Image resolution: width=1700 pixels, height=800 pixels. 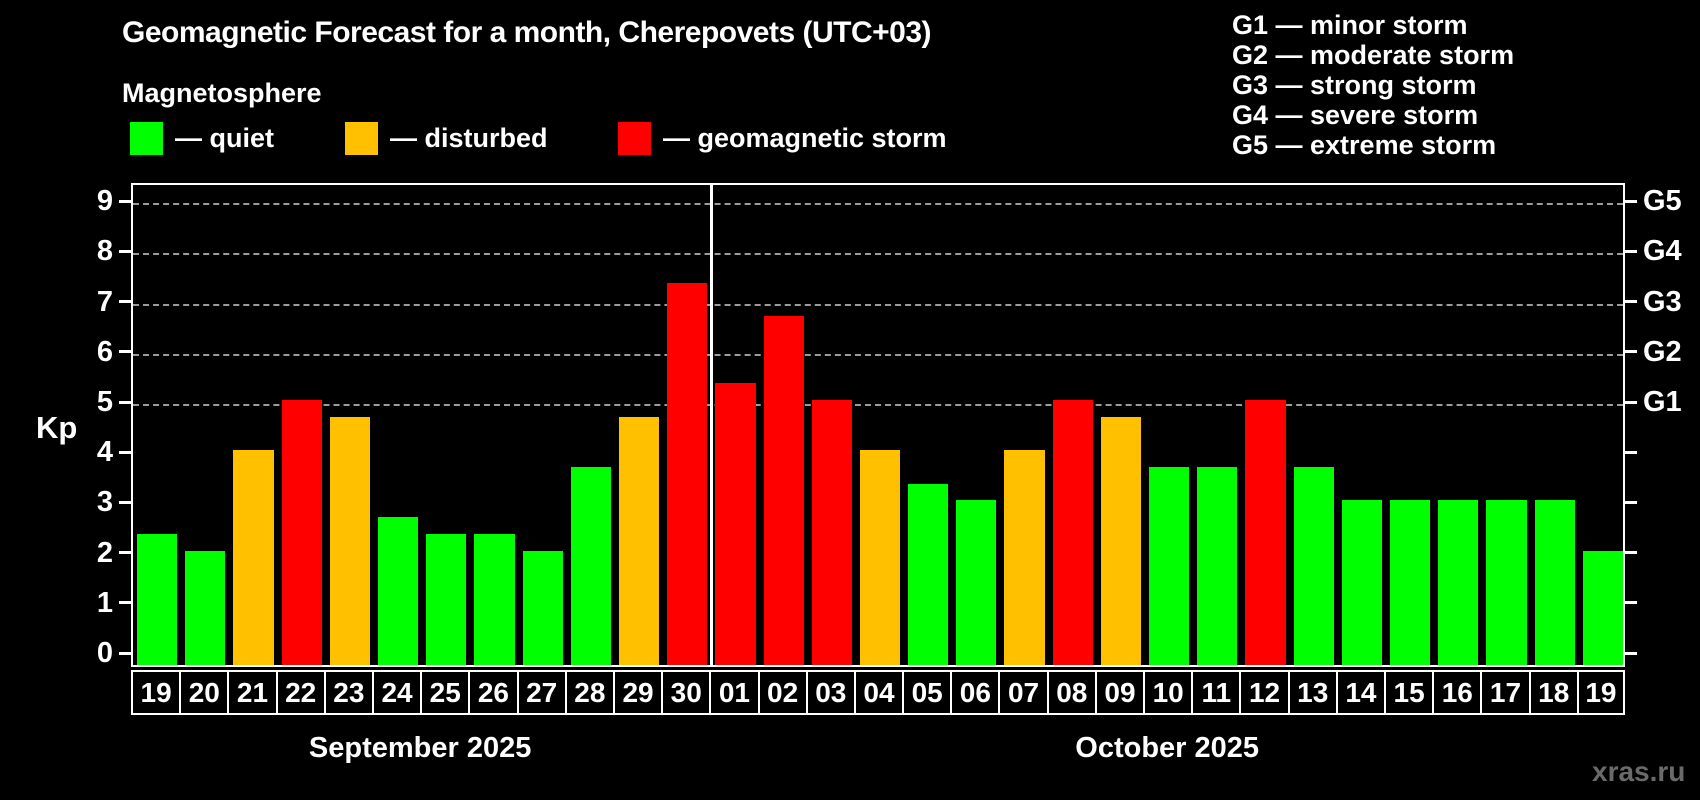 What do you see at coordinates (301, 532) in the screenshot?
I see `kp-bar-day-22-sep` at bounding box center [301, 532].